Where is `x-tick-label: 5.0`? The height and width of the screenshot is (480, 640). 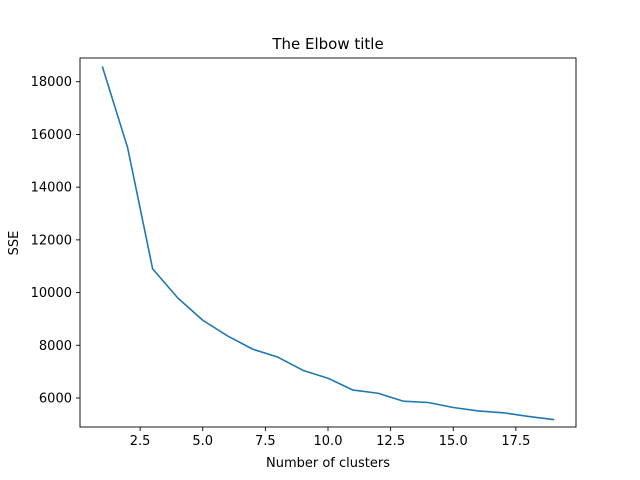 x-tick-label: 5.0 is located at coordinates (202, 441).